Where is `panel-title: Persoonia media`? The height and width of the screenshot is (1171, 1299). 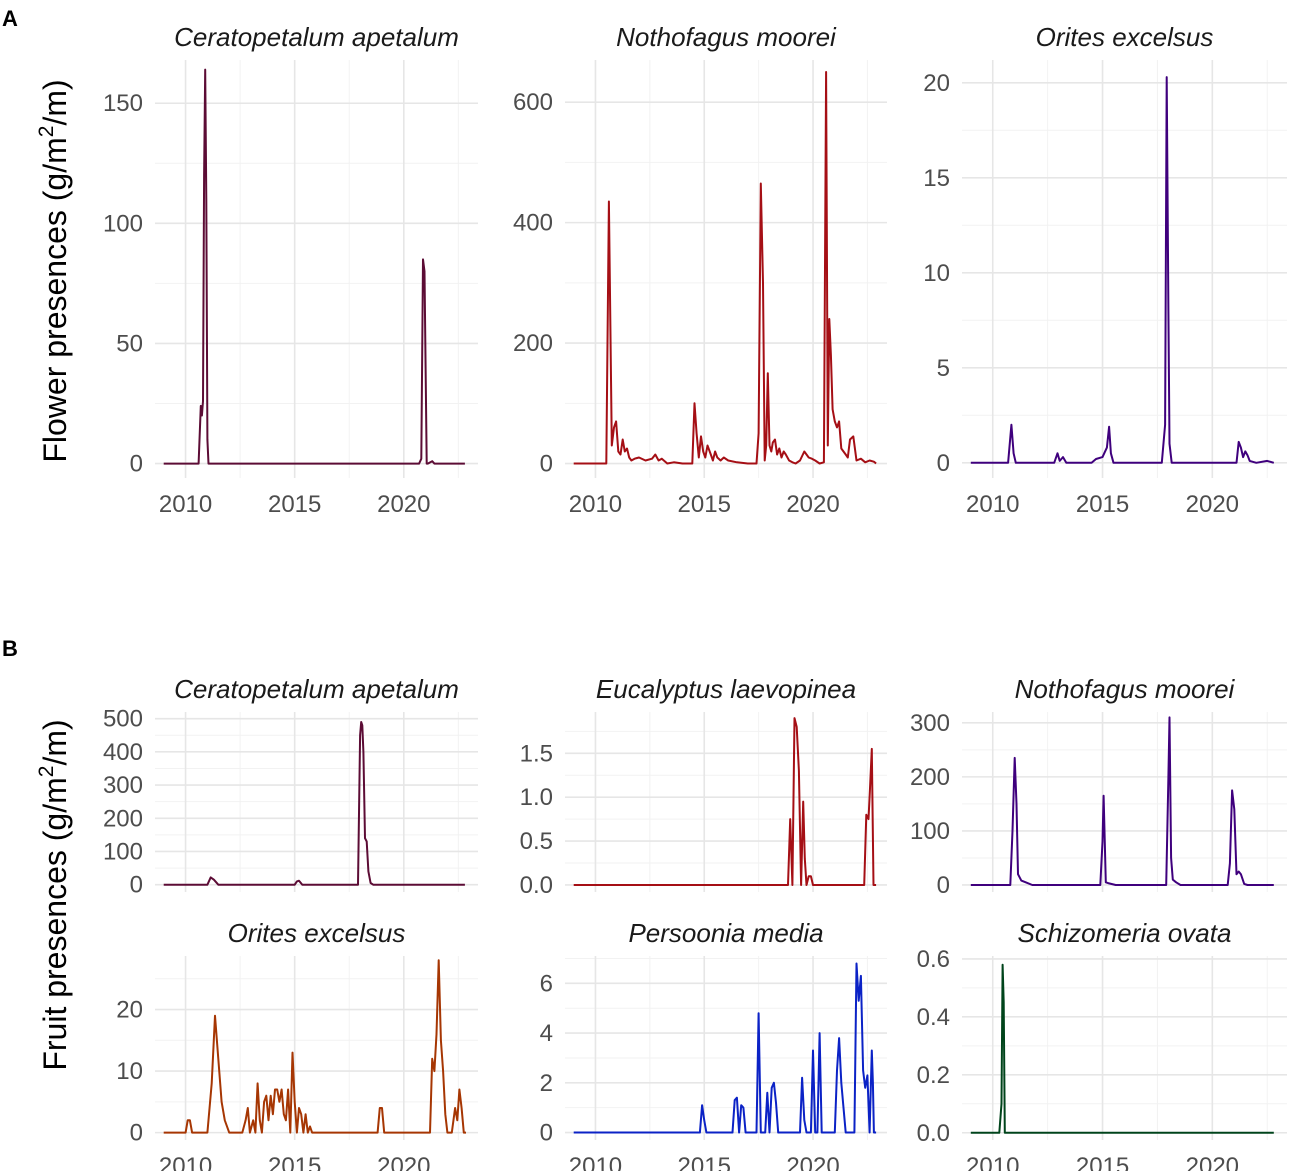
panel-title: Persoonia media is located at coordinates (725, 933).